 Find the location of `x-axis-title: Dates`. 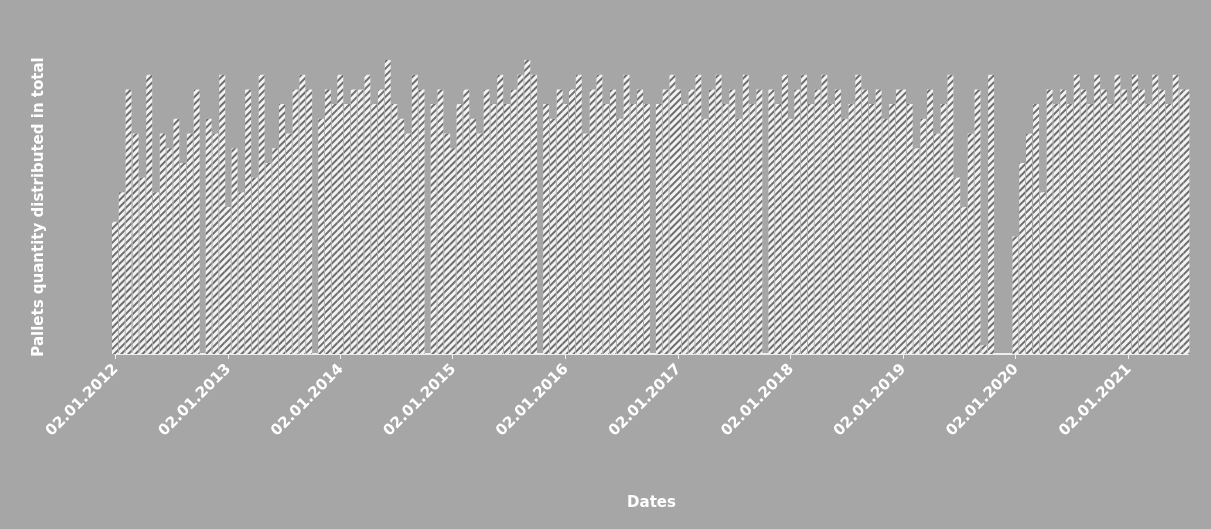

x-axis-title: Dates is located at coordinates (651, 501).